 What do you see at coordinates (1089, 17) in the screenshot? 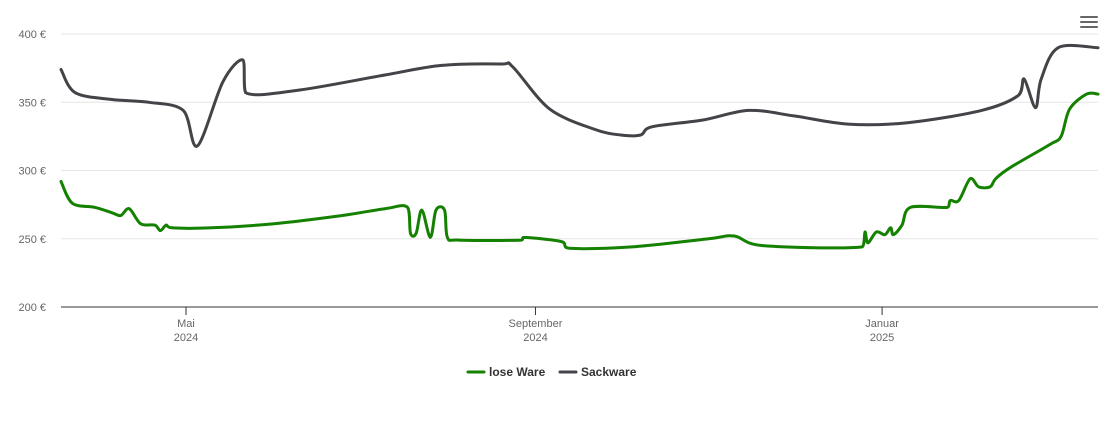
I see `hamburger-menu-icon-bar-top` at bounding box center [1089, 17].